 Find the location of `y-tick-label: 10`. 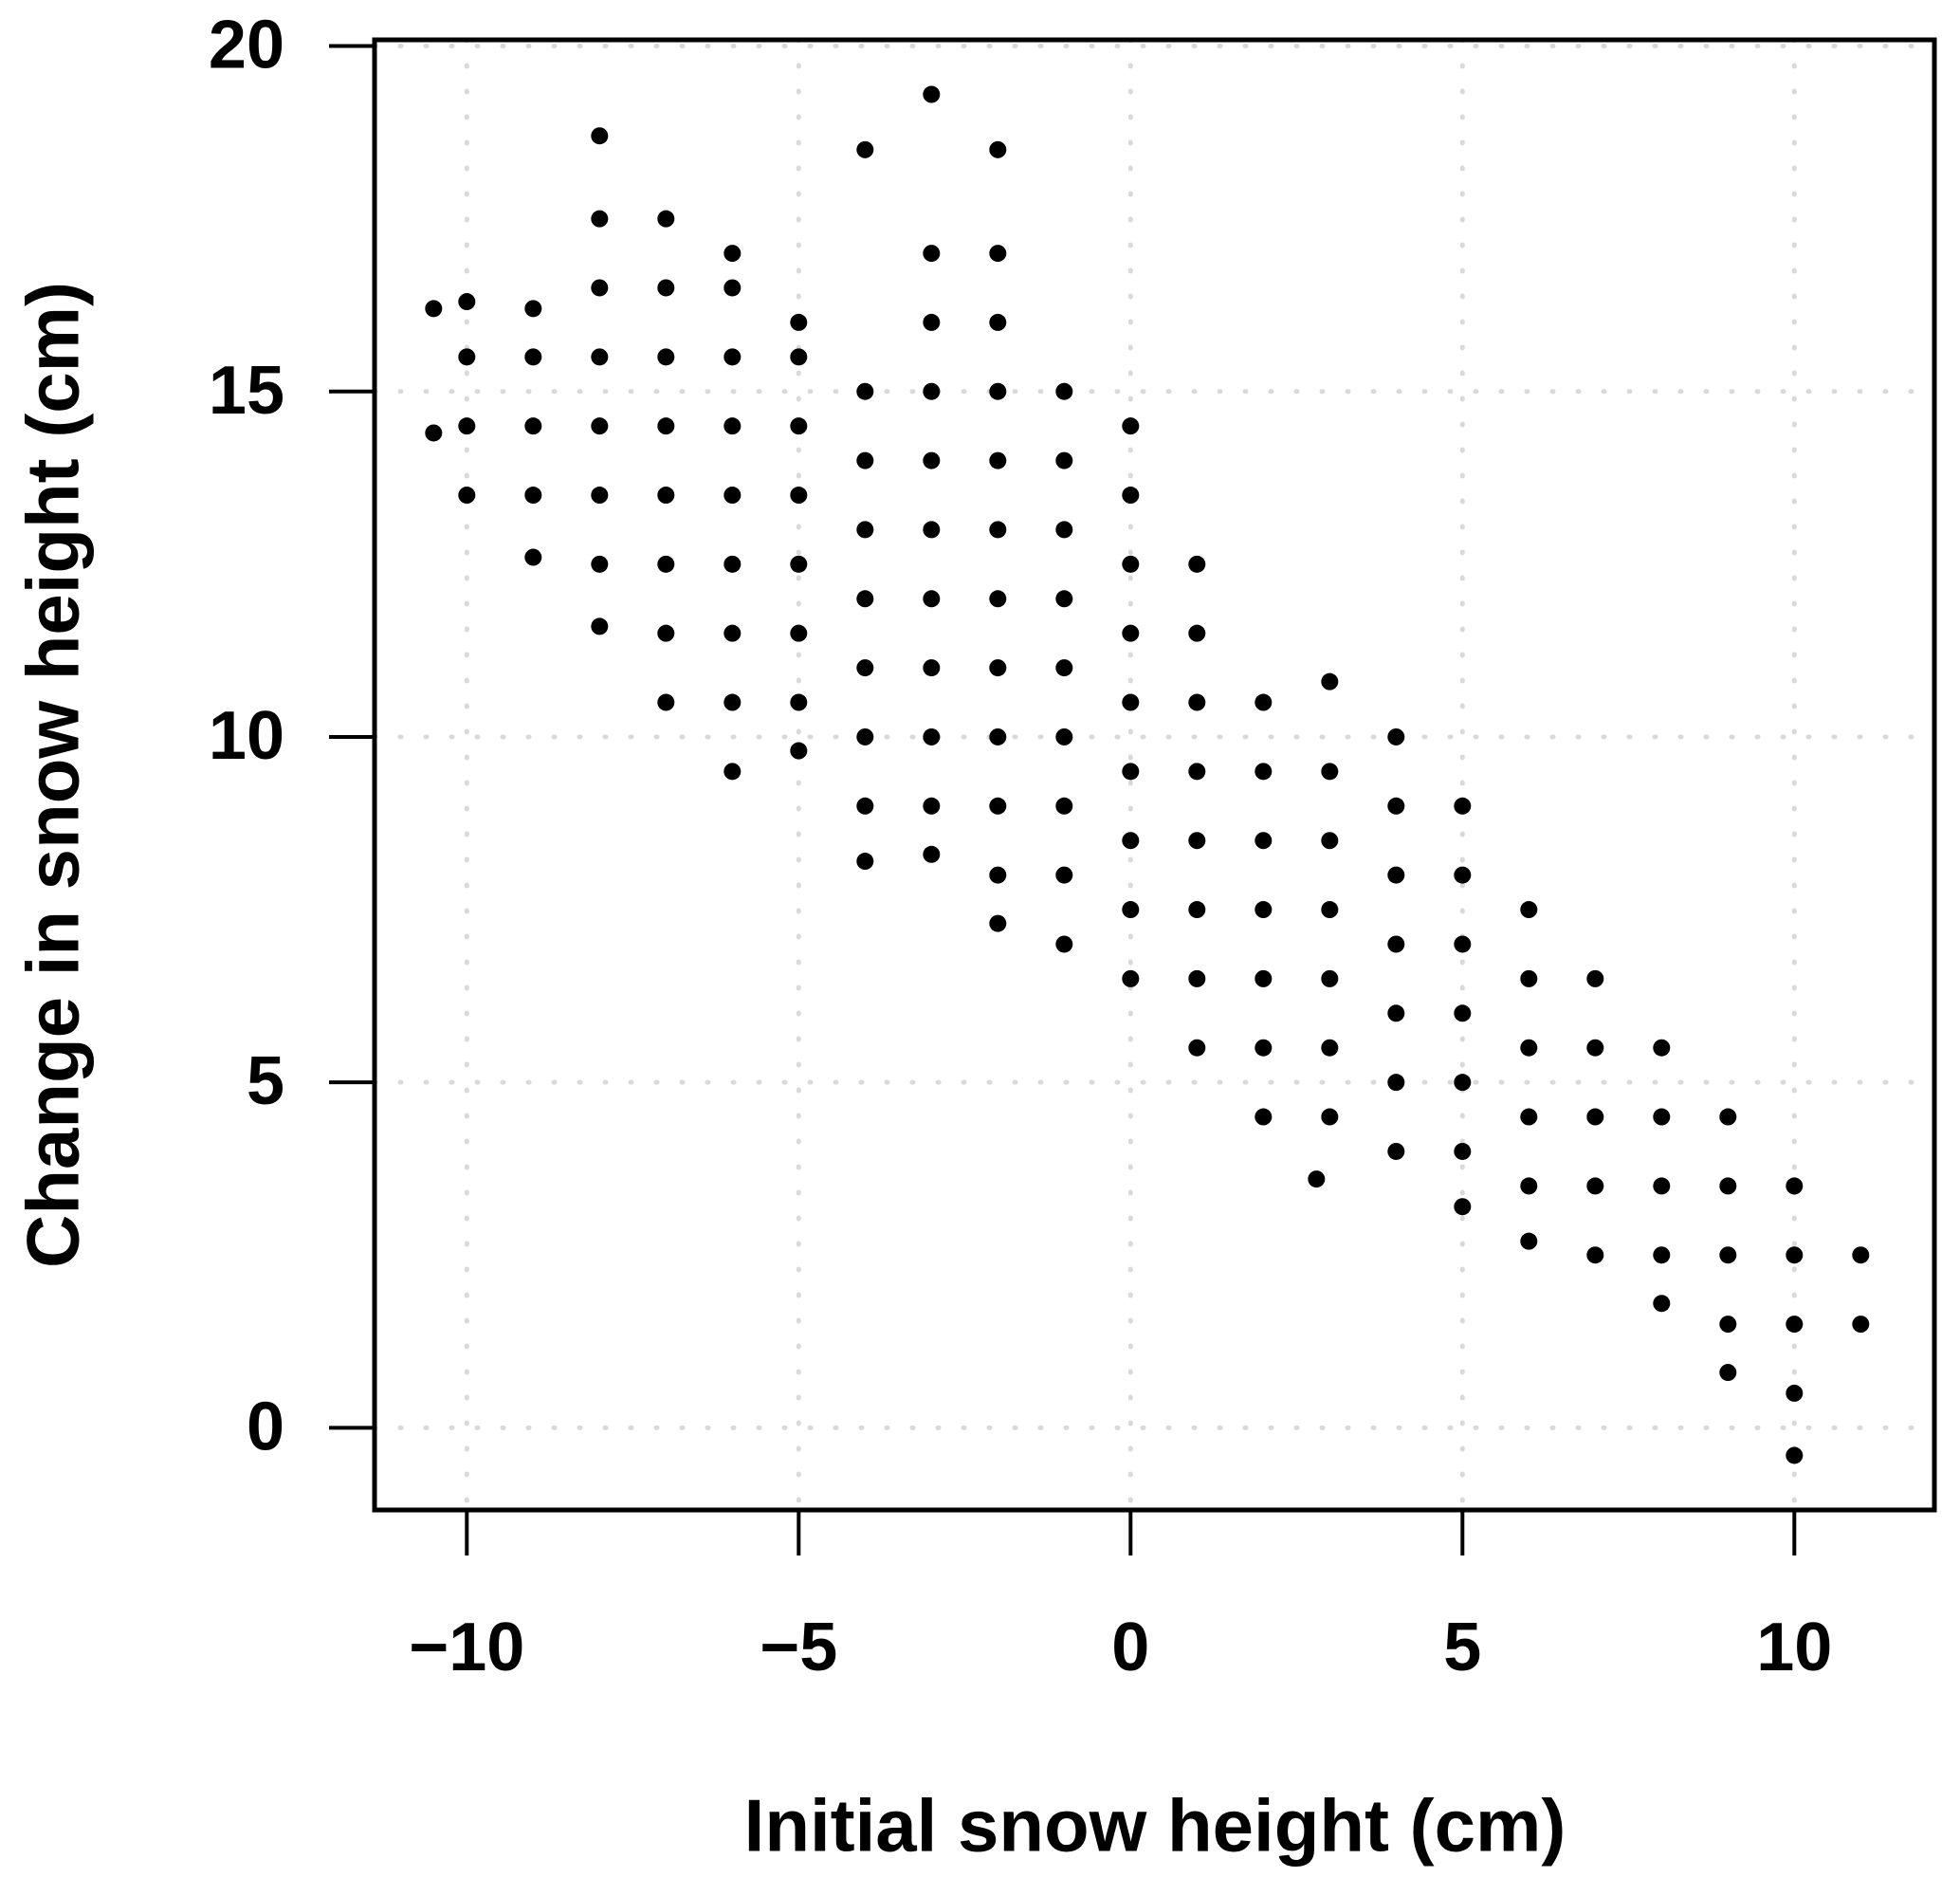

y-tick-label: 10 is located at coordinates (246, 736).